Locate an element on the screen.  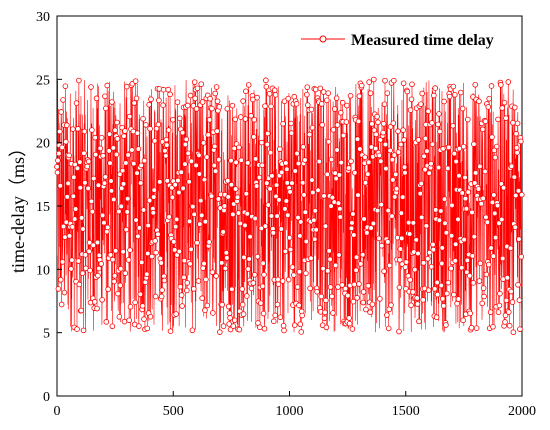
y-tick-label: 10 is located at coordinates (43, 270).